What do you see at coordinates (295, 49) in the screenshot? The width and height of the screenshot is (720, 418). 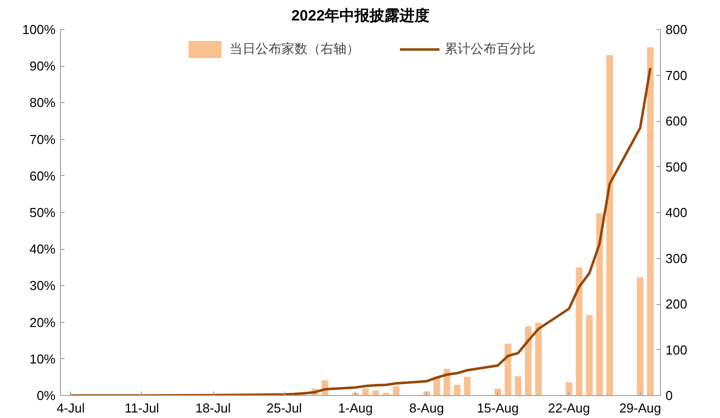 I see `legend-label: 当日公布家数（右轴）` at bounding box center [295, 49].